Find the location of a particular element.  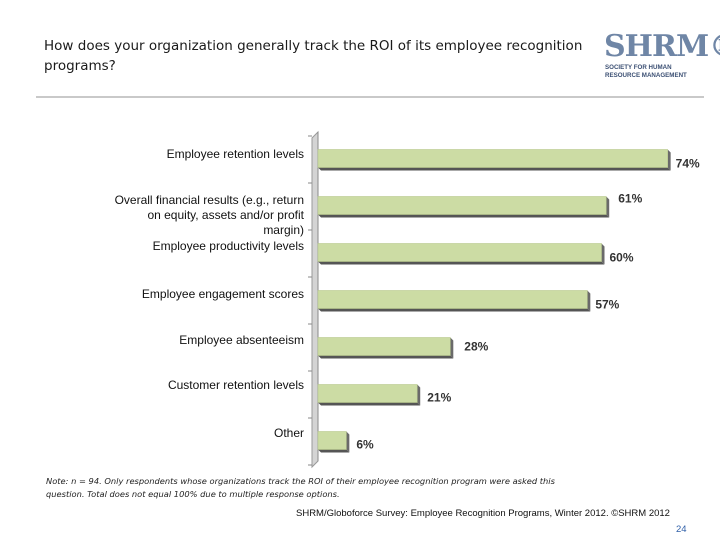

axis-wall is located at coordinates (315, 299).